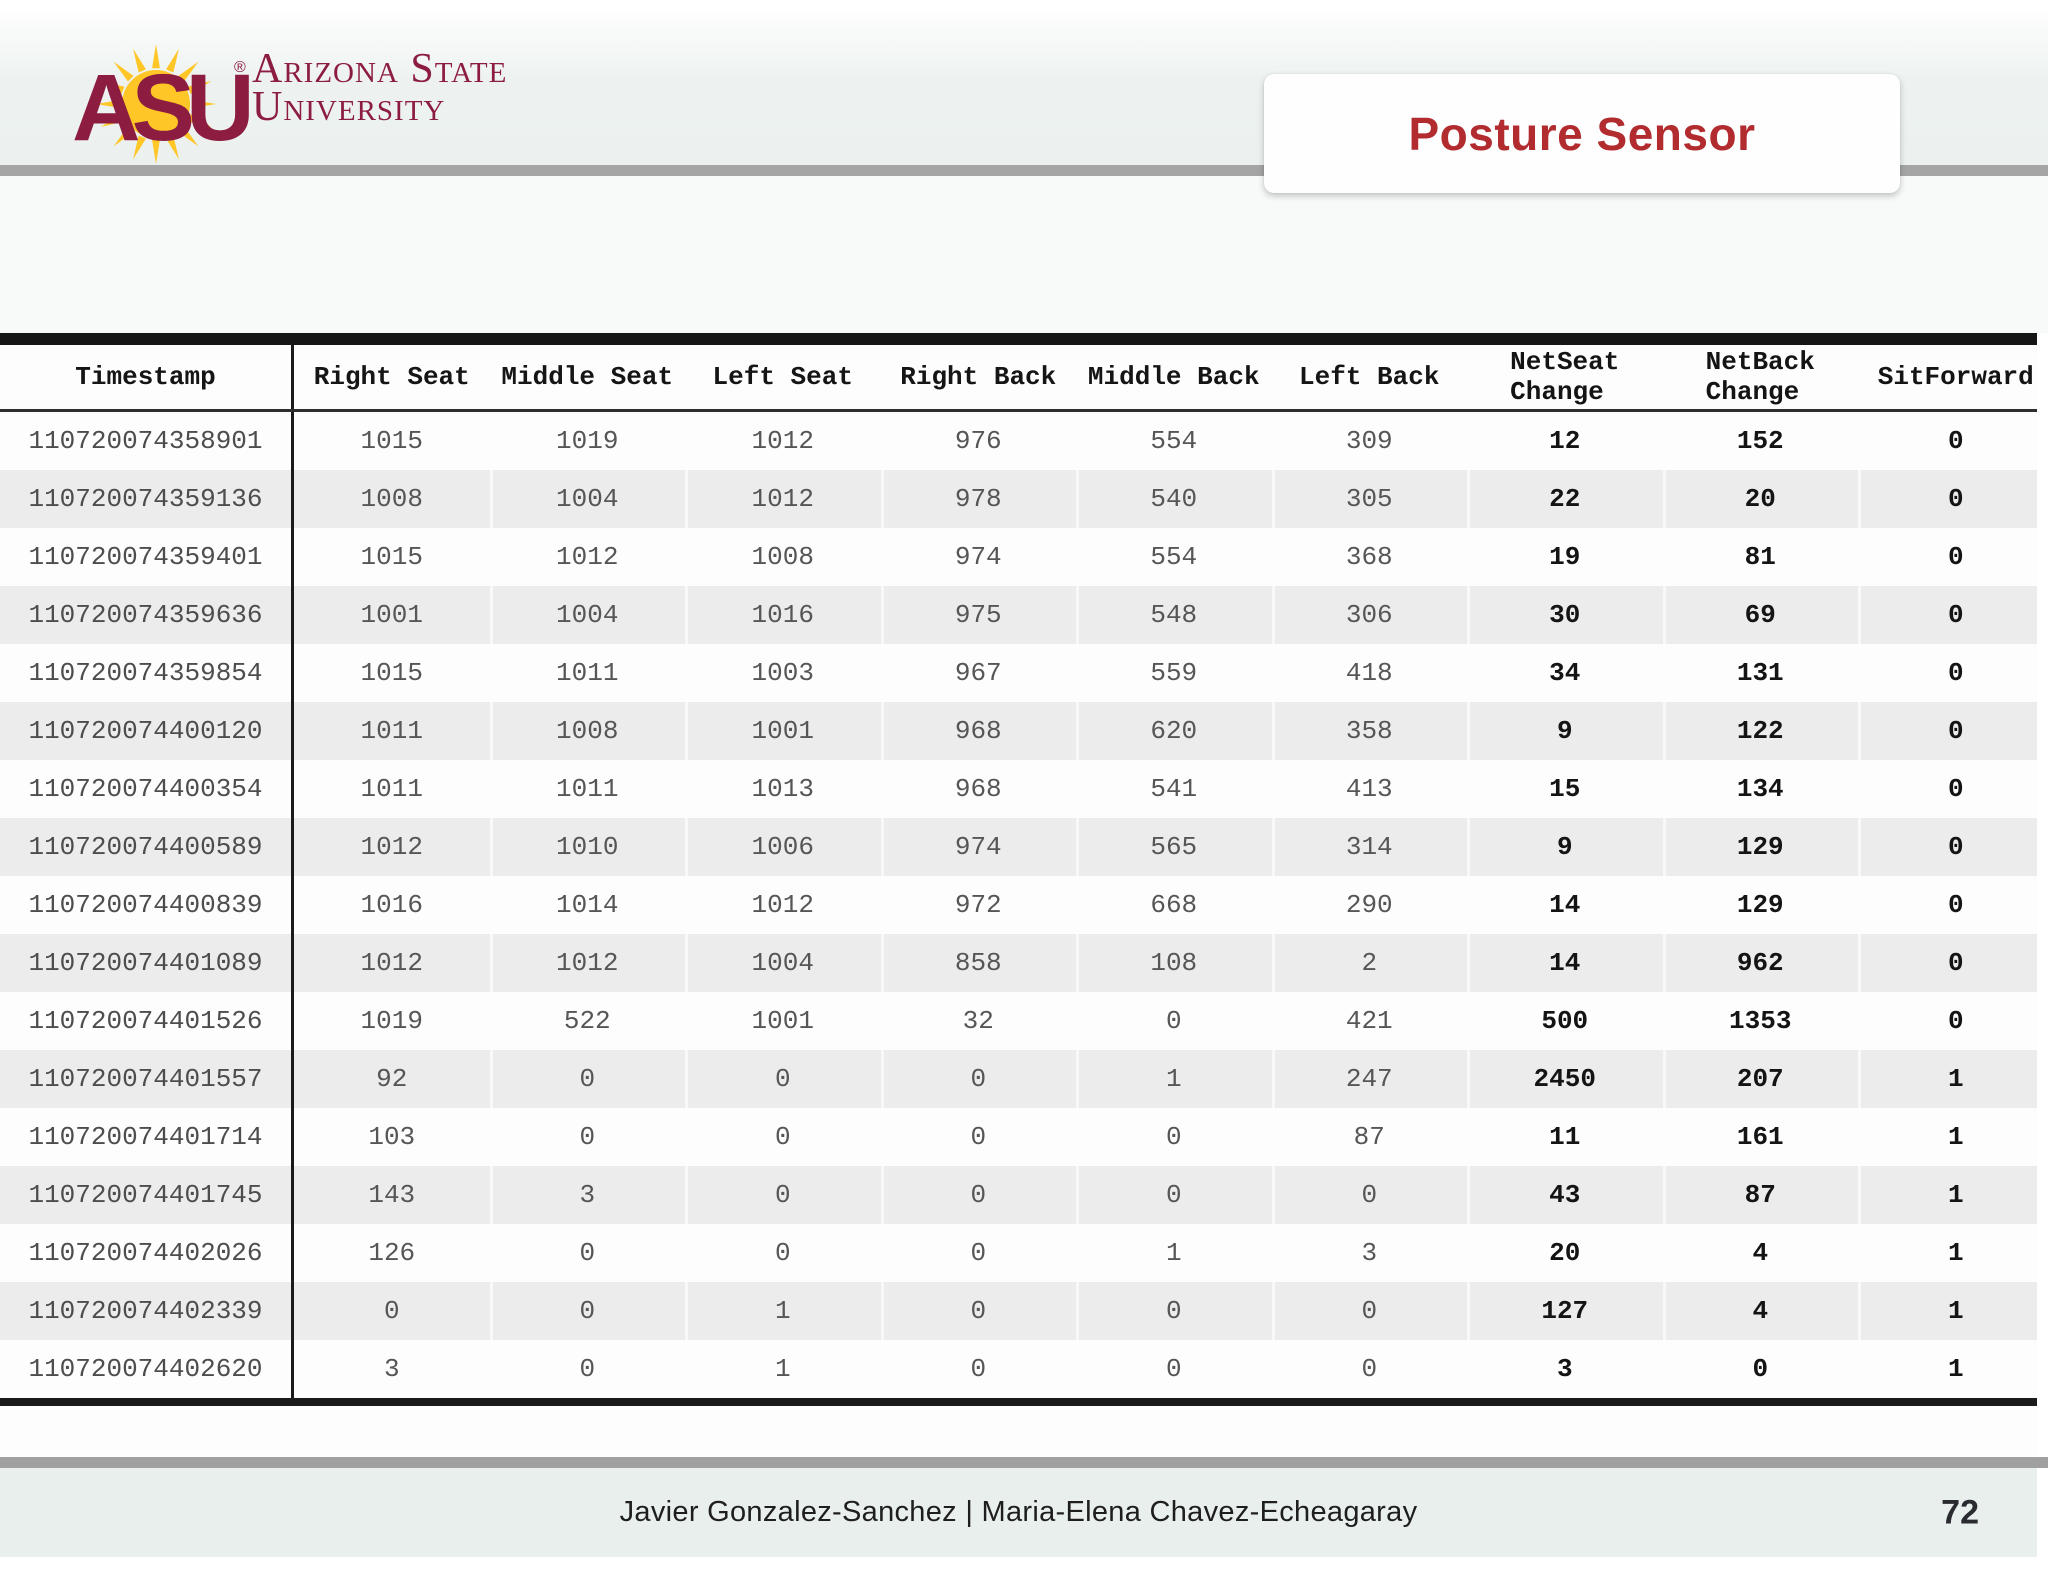 This screenshot has width=2048, height=1582. Describe the element at coordinates (588, 847) in the screenshot. I see `value-cell: 1010` at that location.